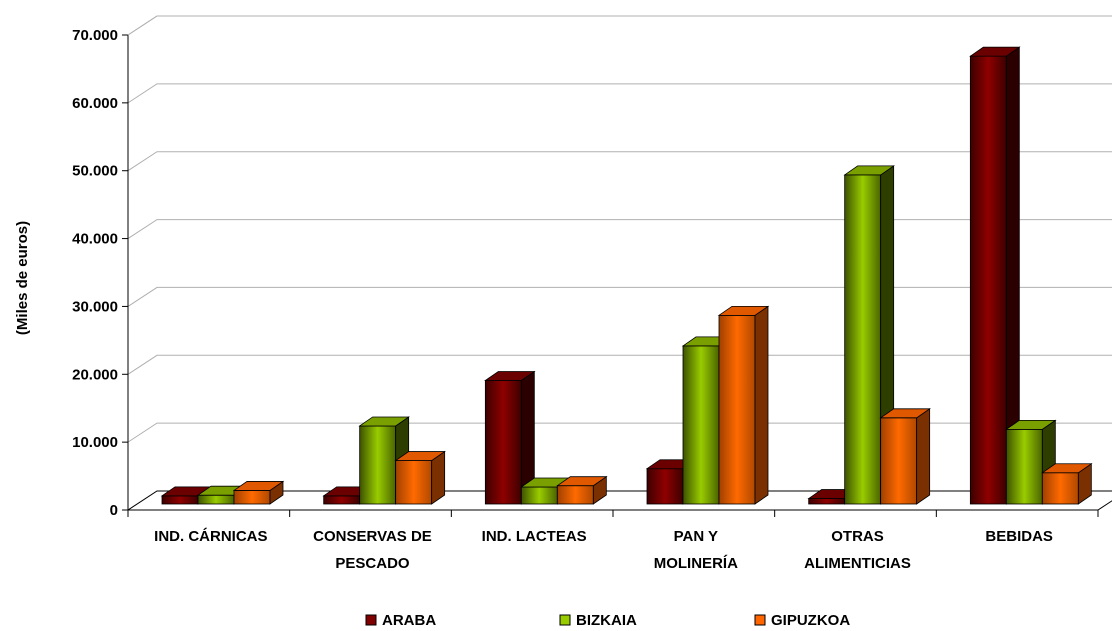  I want to click on y-tick-label: 0, so click(114, 510).